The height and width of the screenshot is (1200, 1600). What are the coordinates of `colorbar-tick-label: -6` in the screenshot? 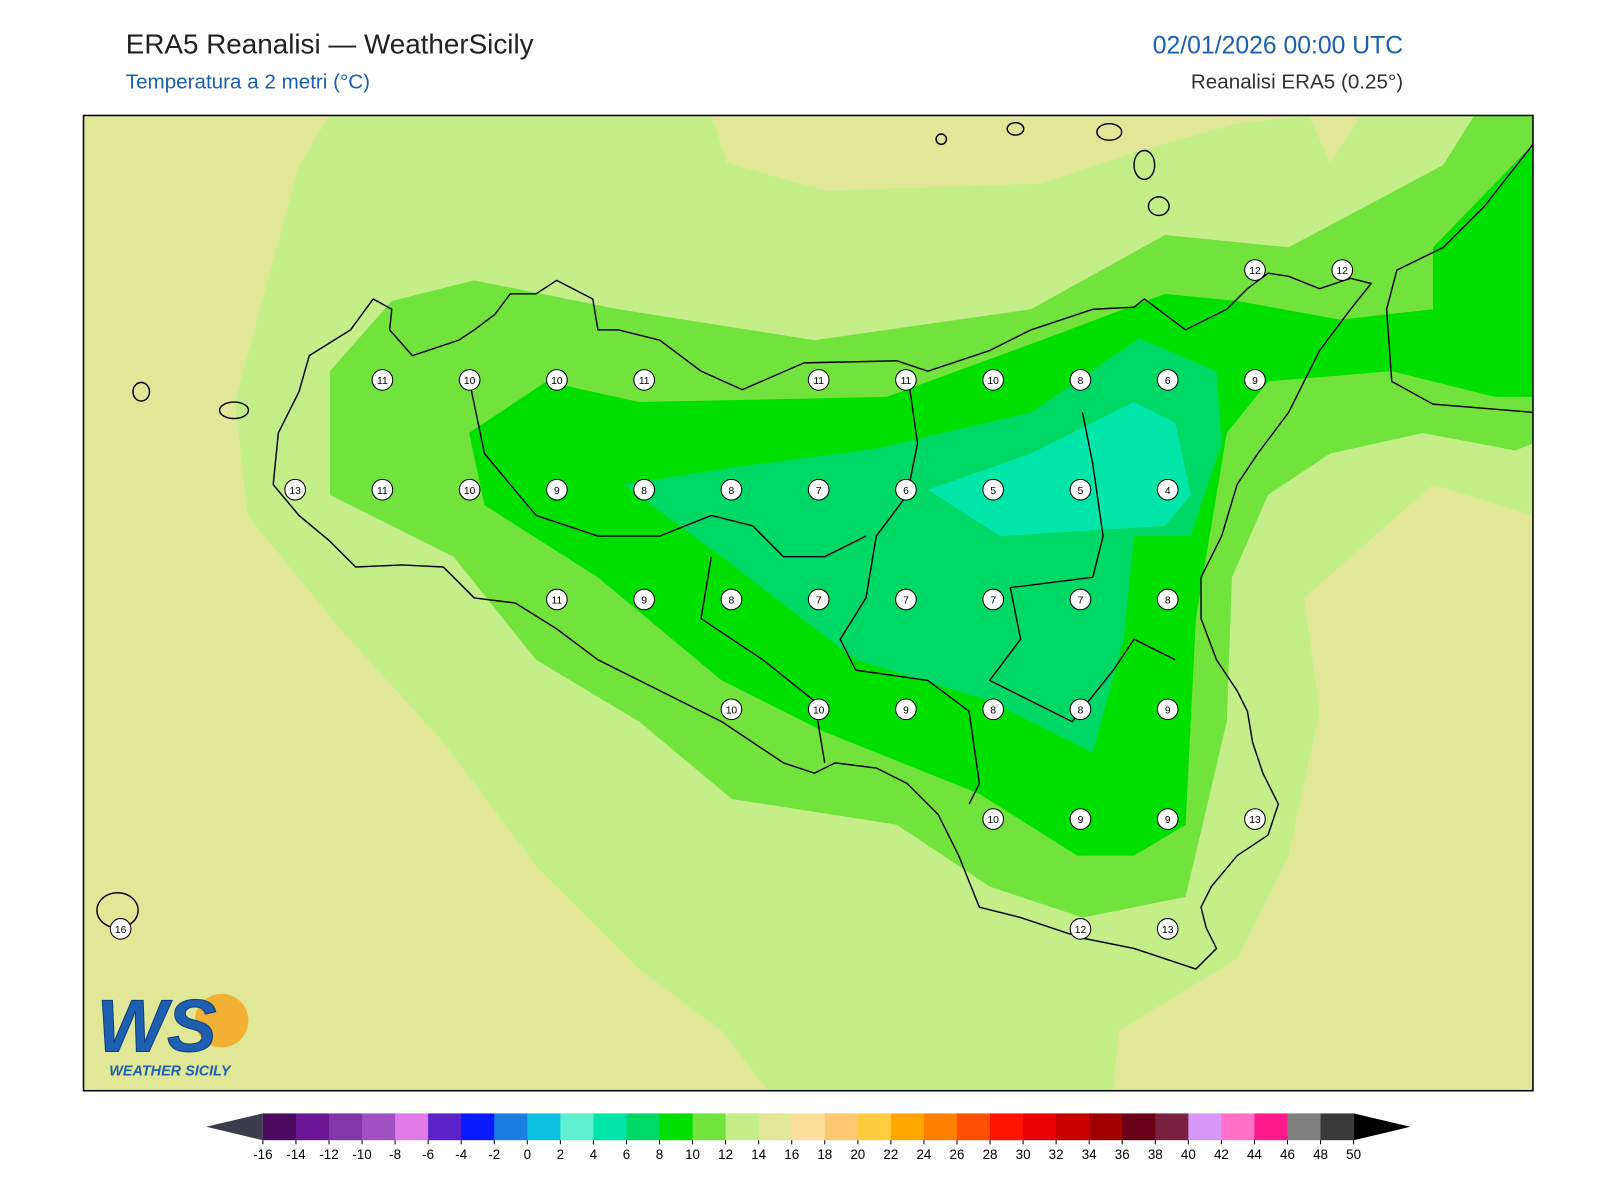 It's located at (428, 1154).